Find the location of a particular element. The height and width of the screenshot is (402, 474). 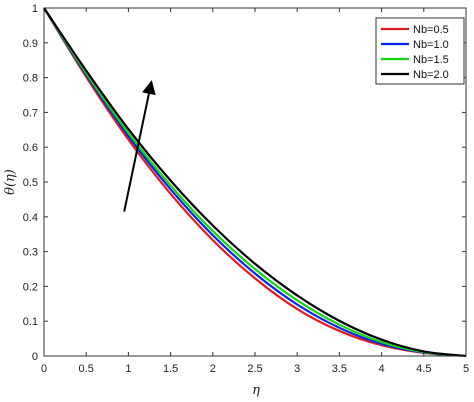

x-tick-label: 1 is located at coordinates (128, 369).